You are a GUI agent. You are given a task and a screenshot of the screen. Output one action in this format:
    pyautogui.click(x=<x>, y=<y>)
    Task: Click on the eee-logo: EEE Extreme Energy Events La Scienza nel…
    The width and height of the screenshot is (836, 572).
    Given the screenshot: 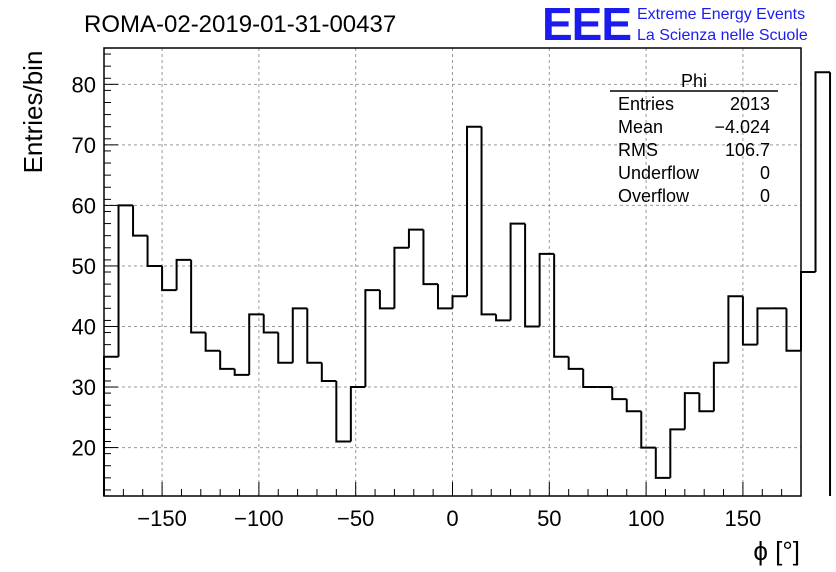 What is the action you would take?
    pyautogui.click(x=675, y=25)
    